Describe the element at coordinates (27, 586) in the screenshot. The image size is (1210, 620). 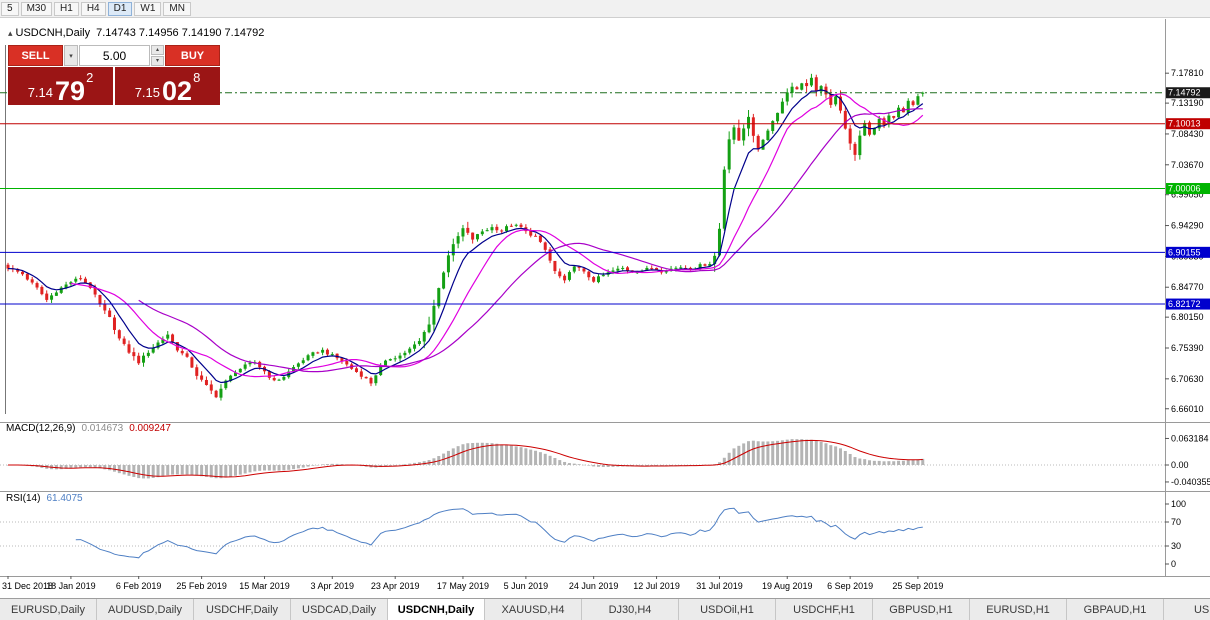
I see `date-tick-label: 31 Dec 2018` at that location.